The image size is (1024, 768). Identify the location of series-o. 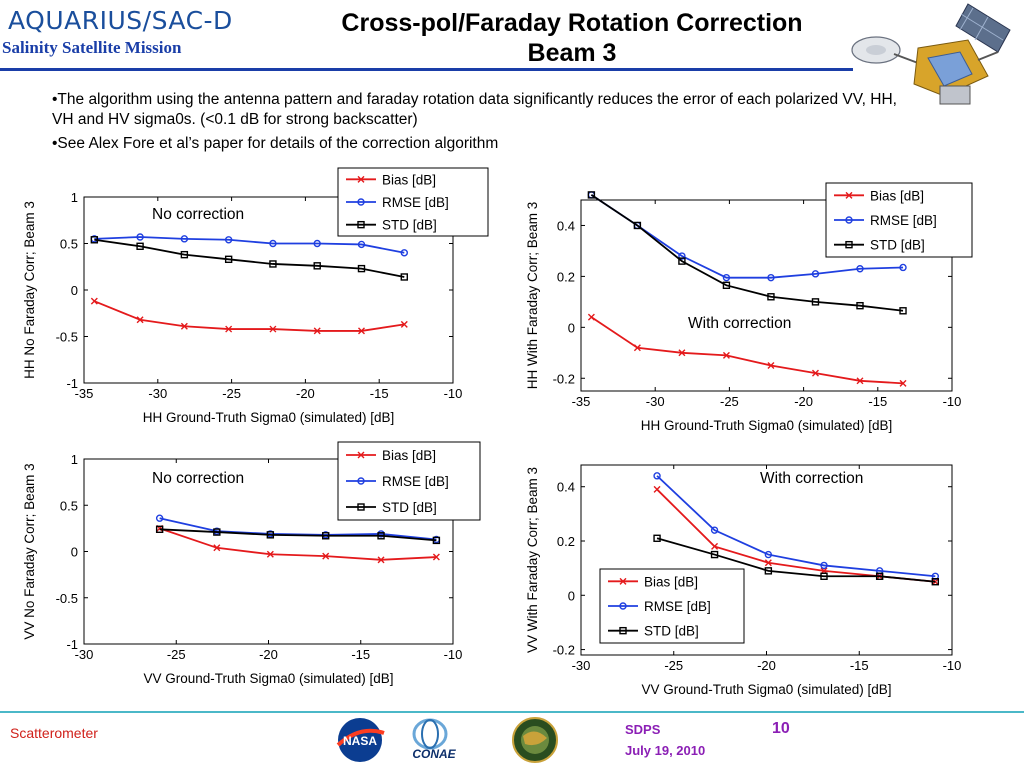
(249, 245).